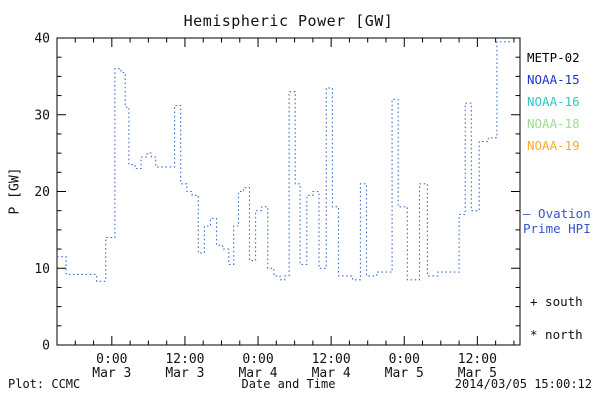 The height and width of the screenshot is (400, 600). I want to click on ovation-prime-hpi-legend: – Ovation Prime HPI, so click(557, 221).